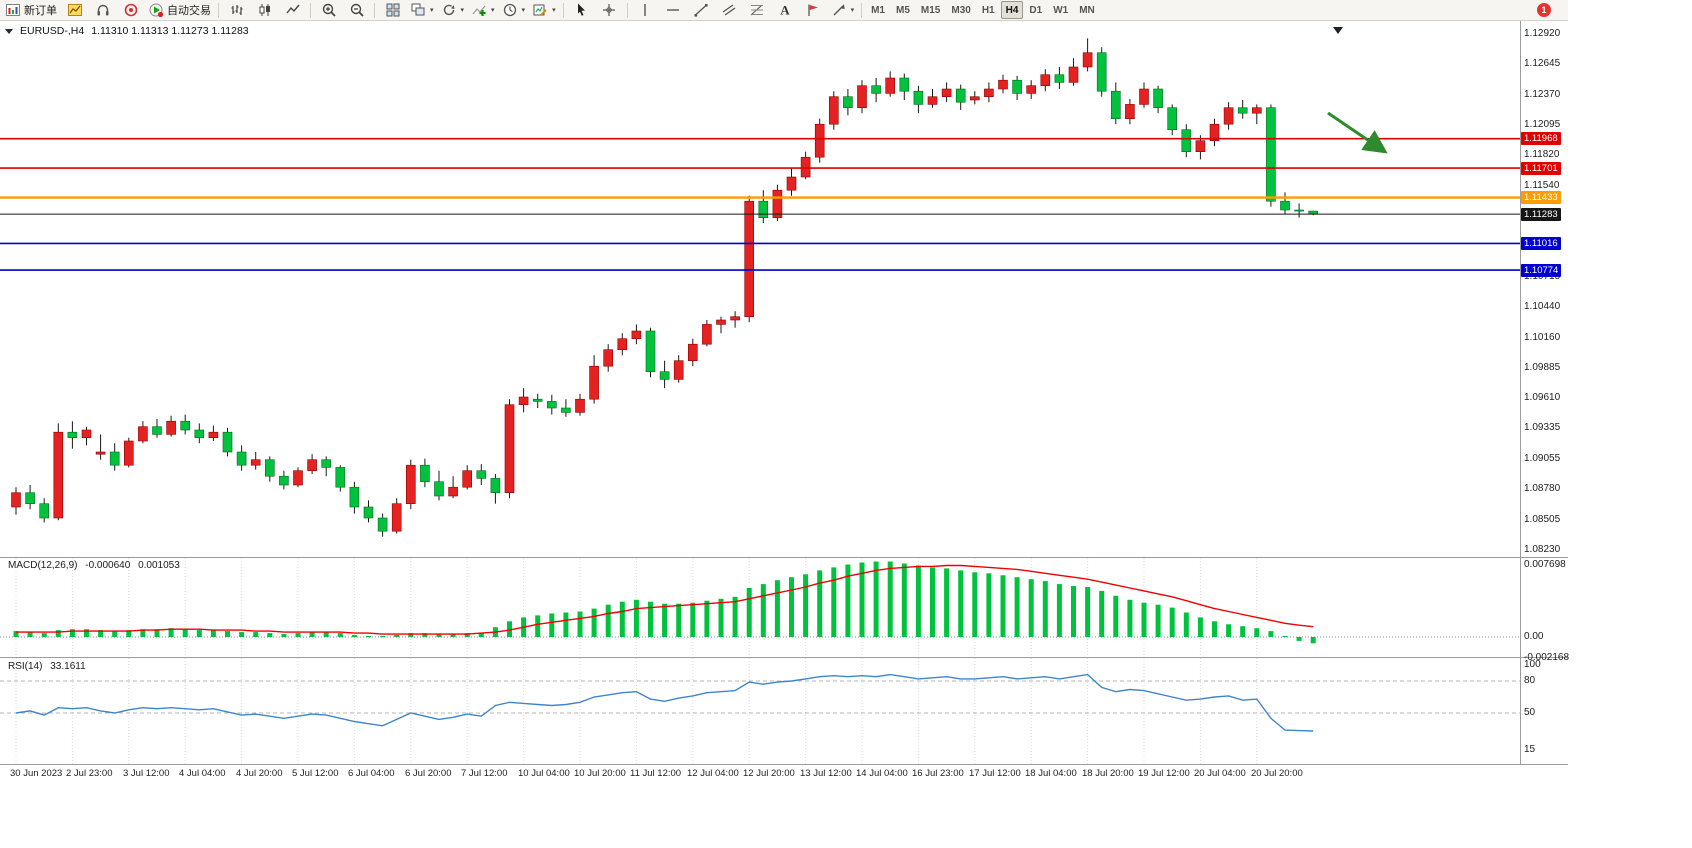 The width and height of the screenshot is (1692, 848). What do you see at coordinates (878, 10) in the screenshot?
I see `timeframe-m1-button: M1` at bounding box center [878, 10].